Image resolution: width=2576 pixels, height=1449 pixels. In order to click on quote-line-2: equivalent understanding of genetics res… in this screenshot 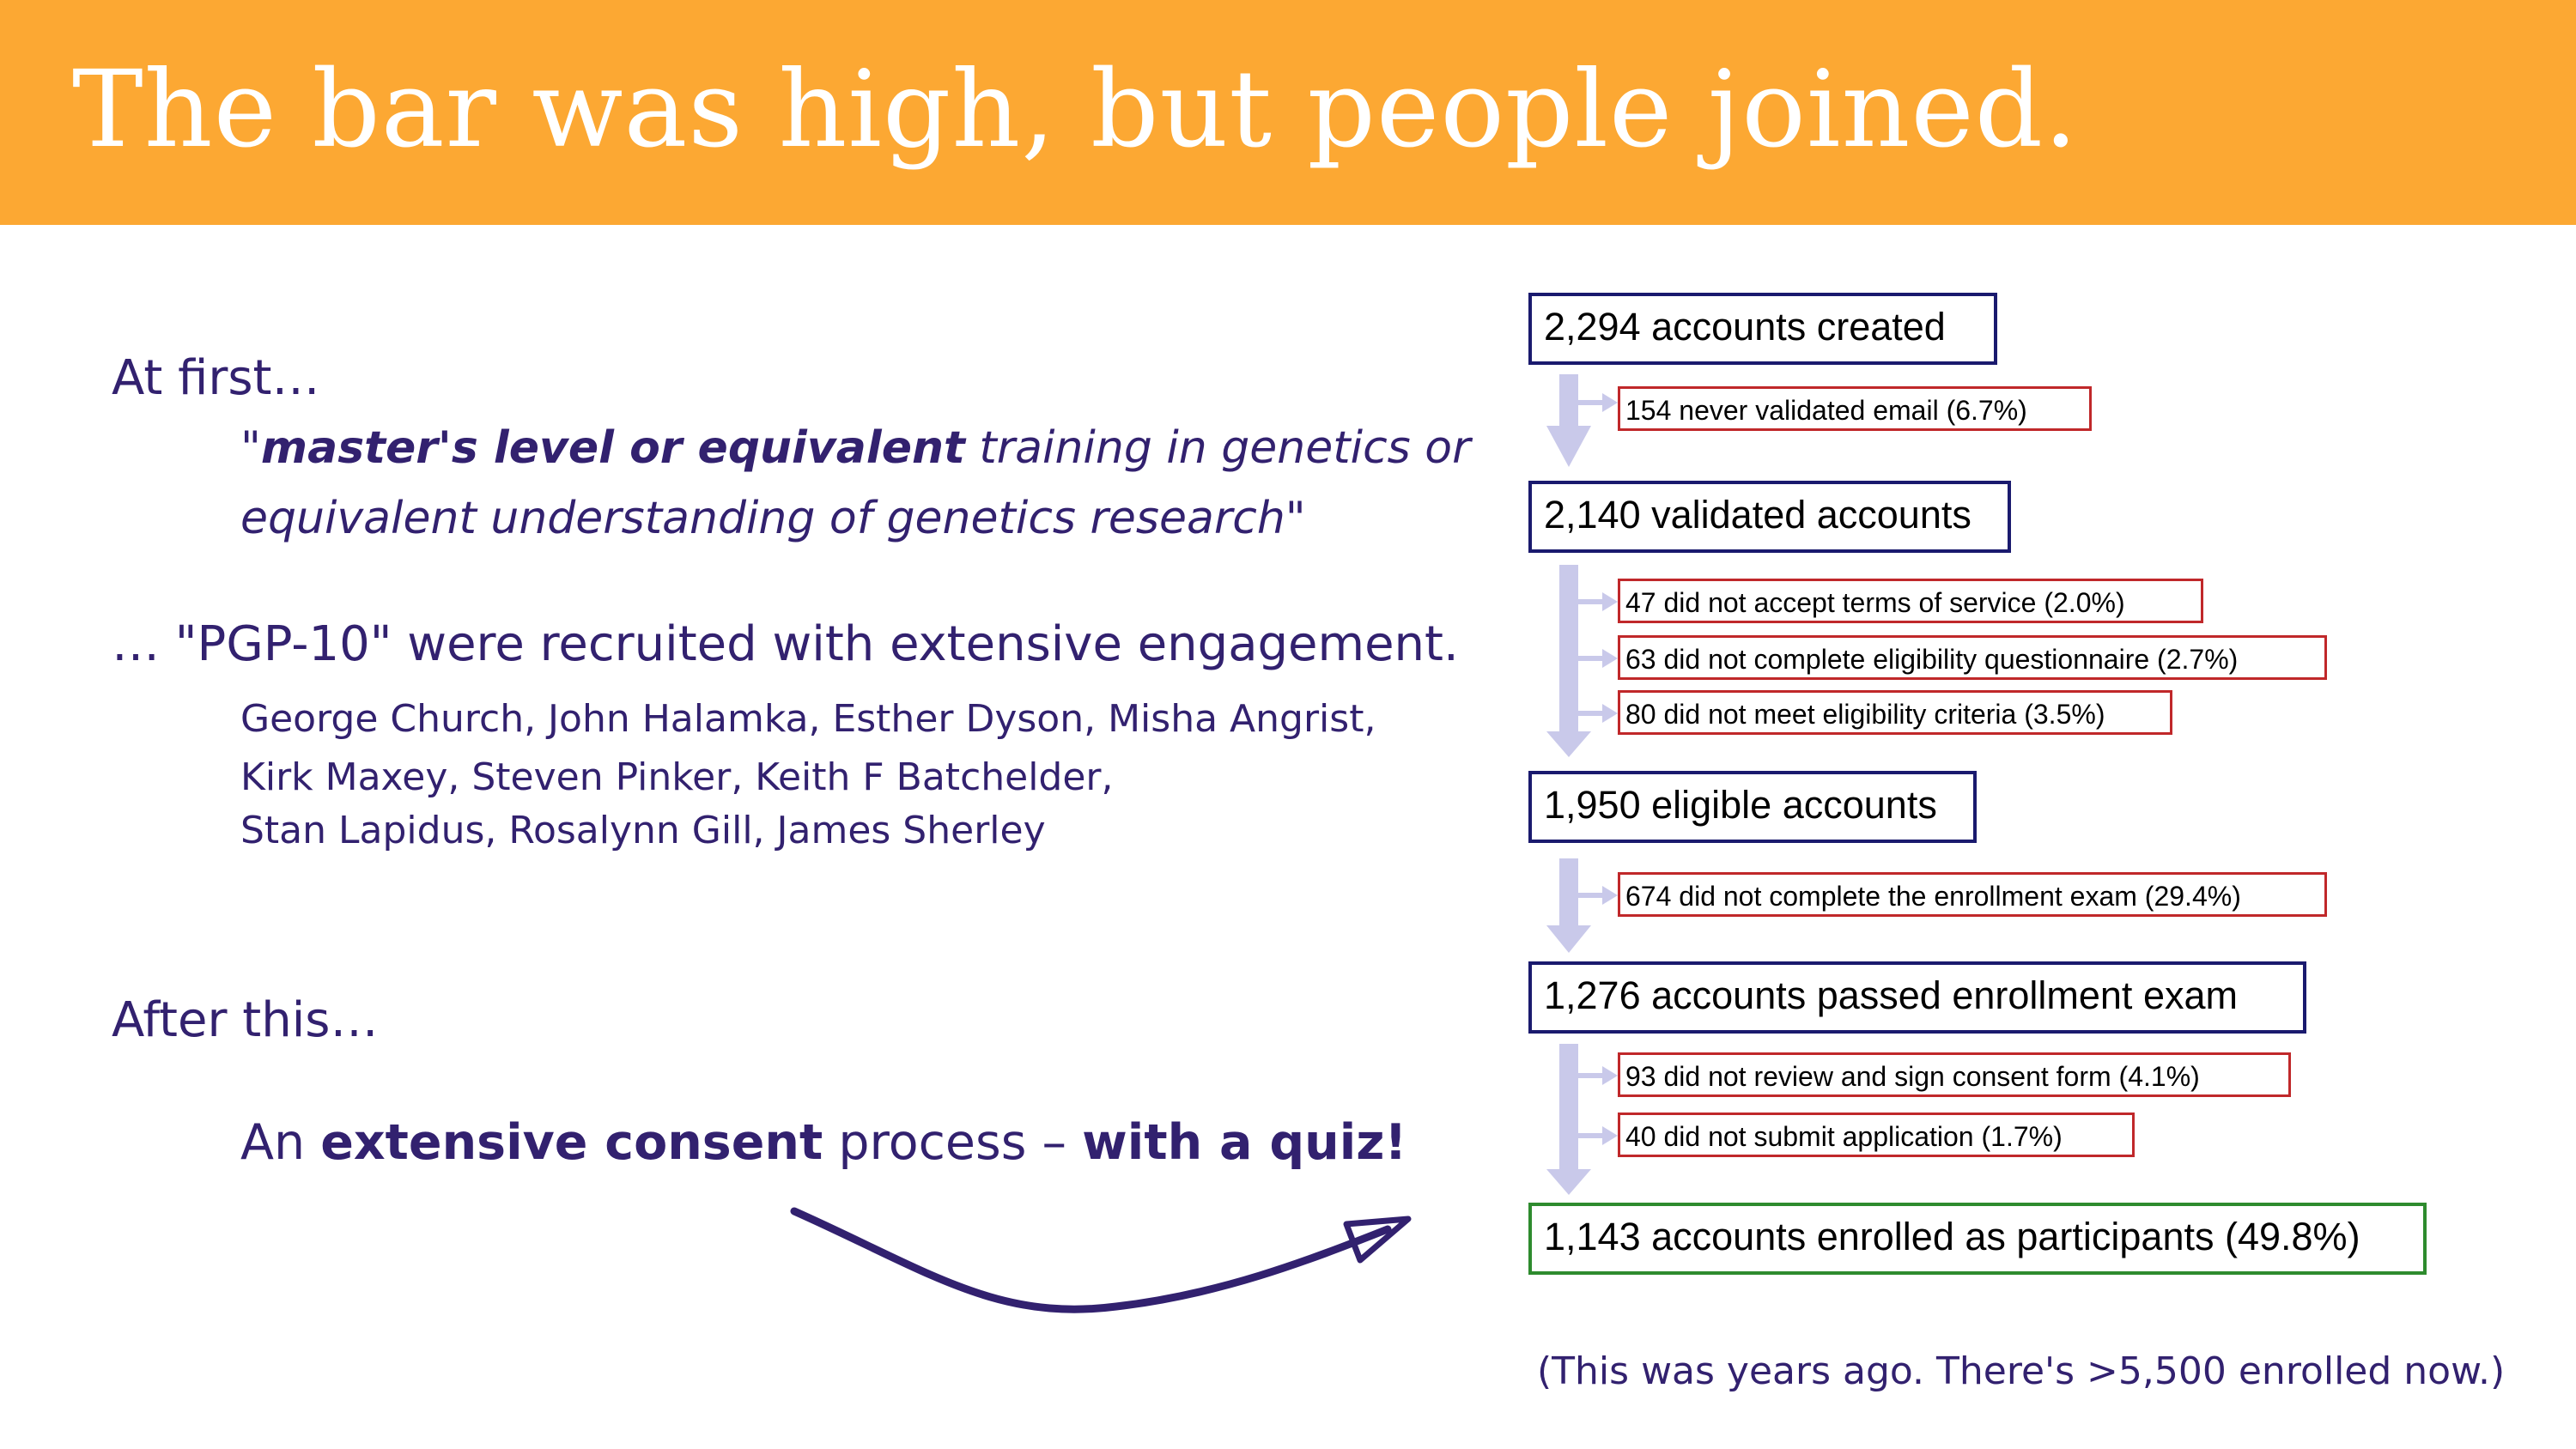, I will do `click(773, 518)`.